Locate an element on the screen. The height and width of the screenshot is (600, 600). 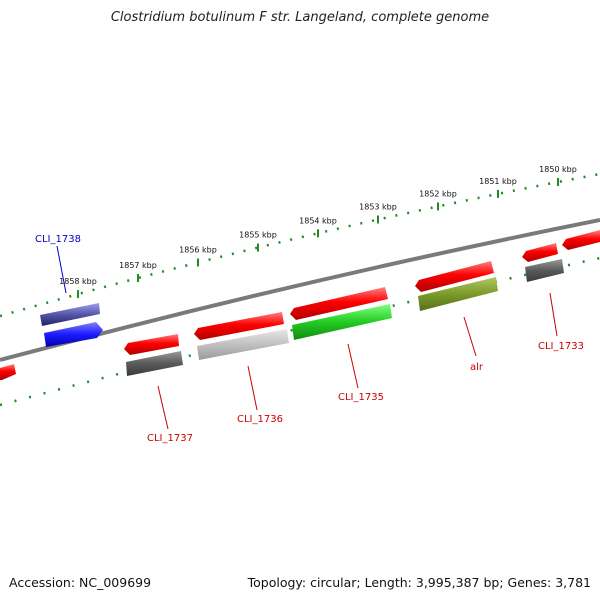
tick-label: 1854 kbp is located at coordinates (318, 220).